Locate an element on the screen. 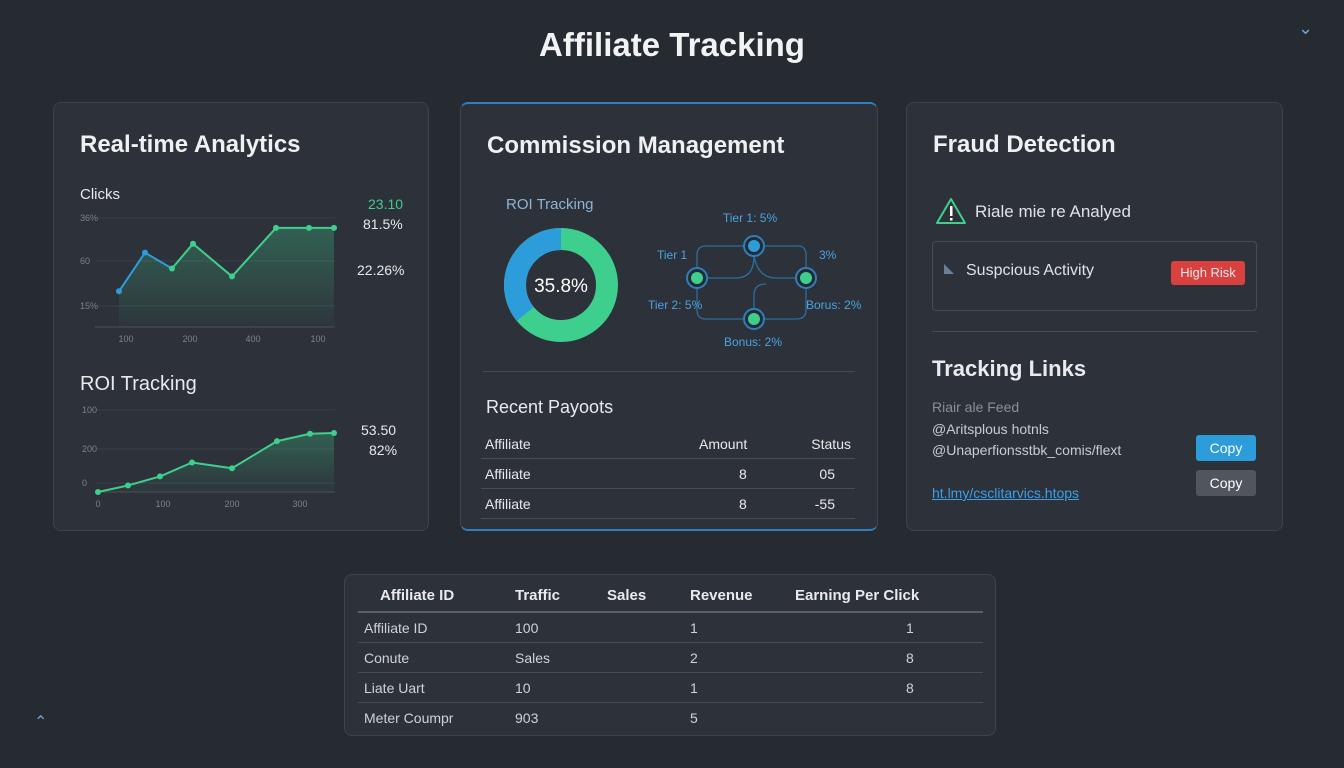 The image size is (1344, 768). donut-segment-blue is located at coordinates (561, 285).